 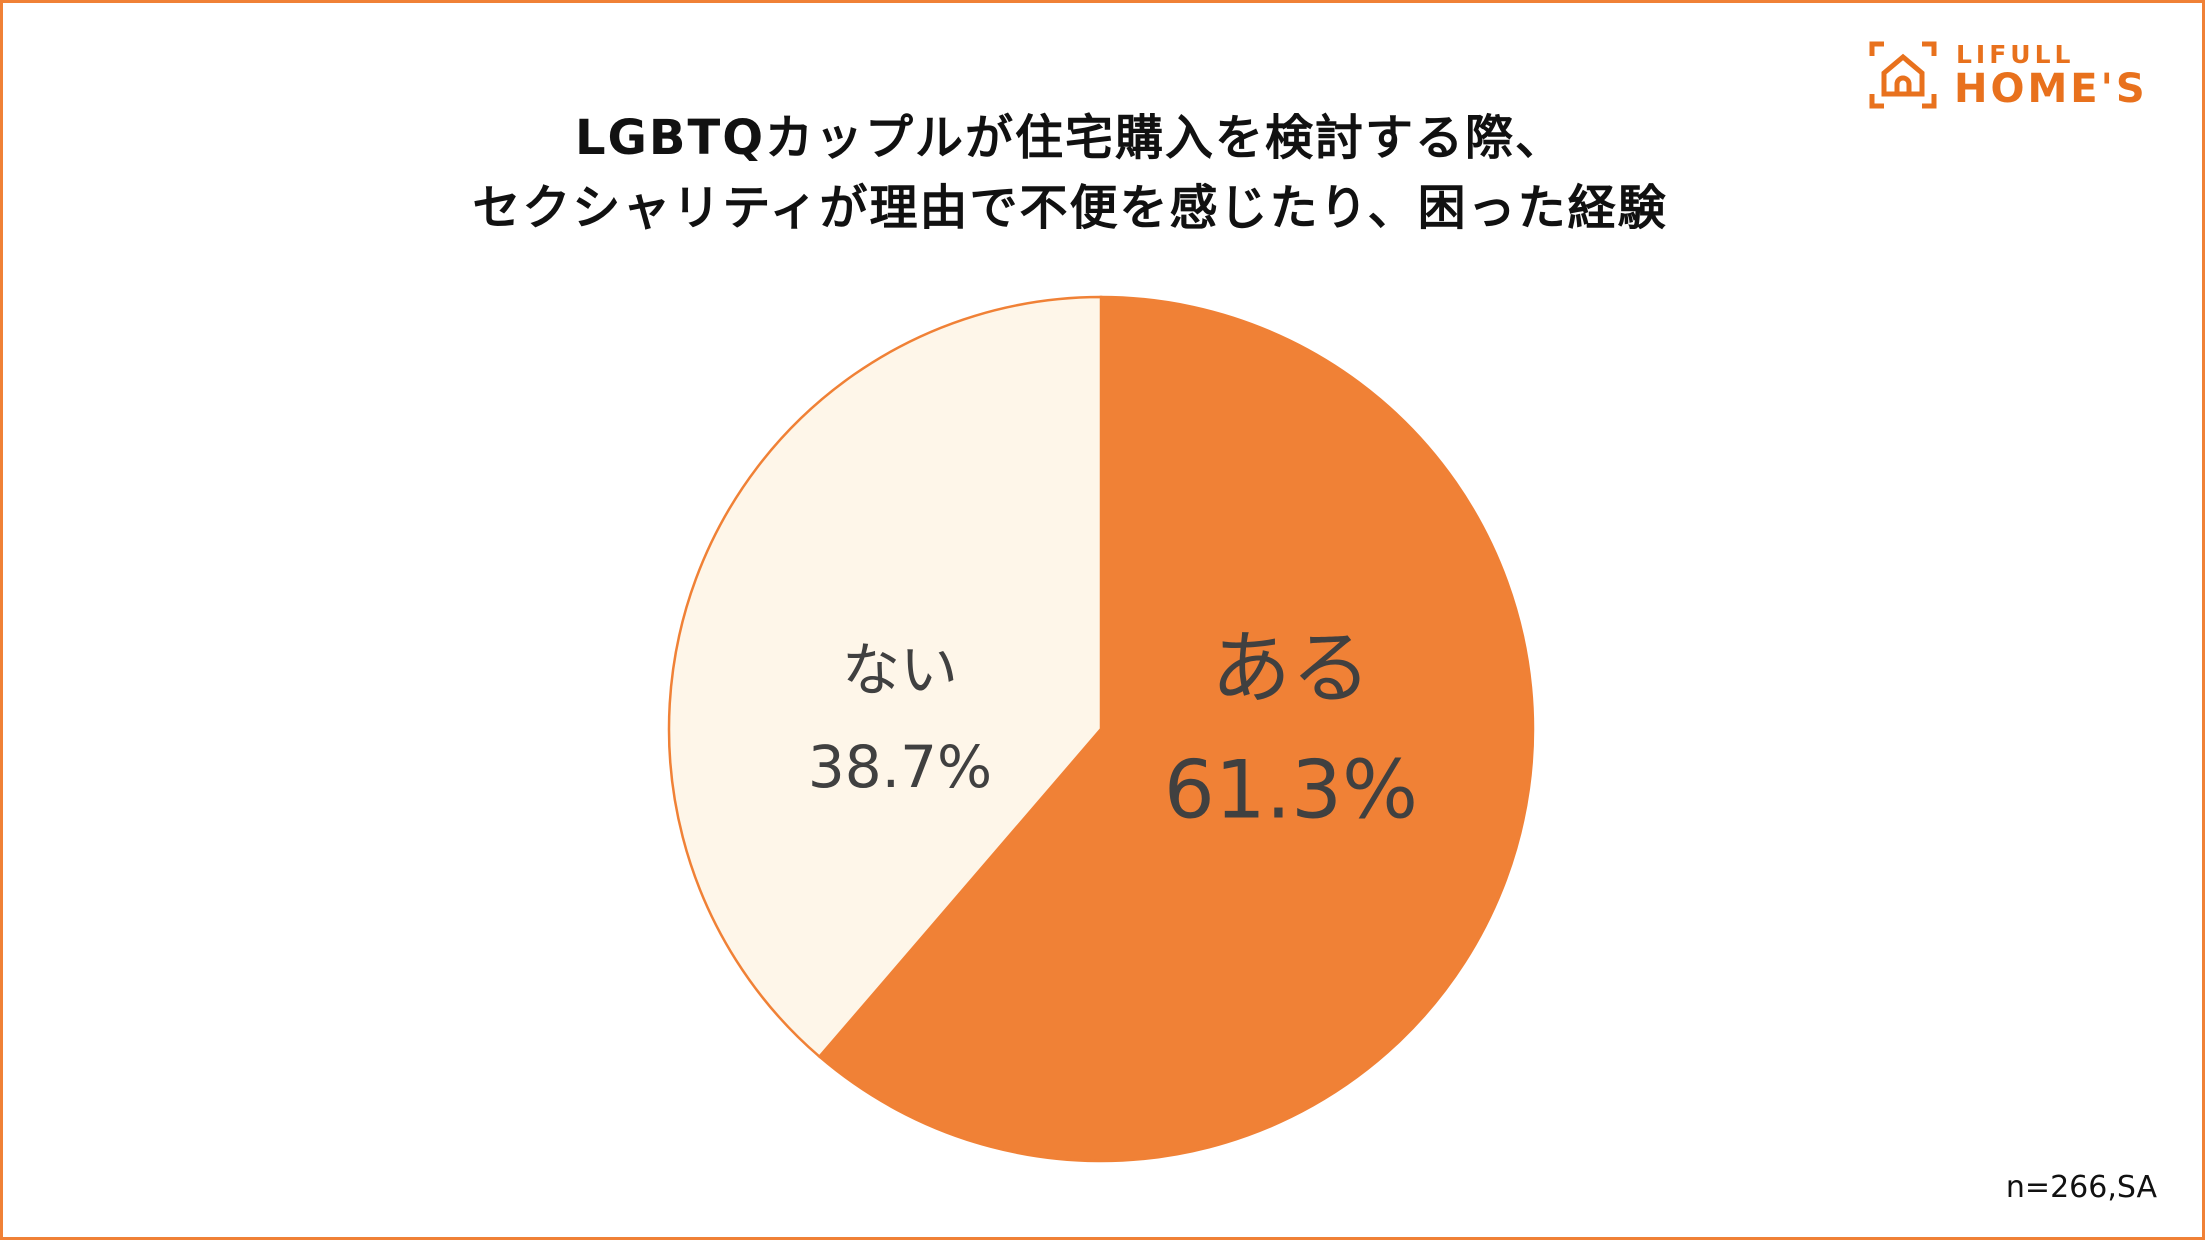 I want to click on slice-label-aru: ある, so click(x=1291, y=668).